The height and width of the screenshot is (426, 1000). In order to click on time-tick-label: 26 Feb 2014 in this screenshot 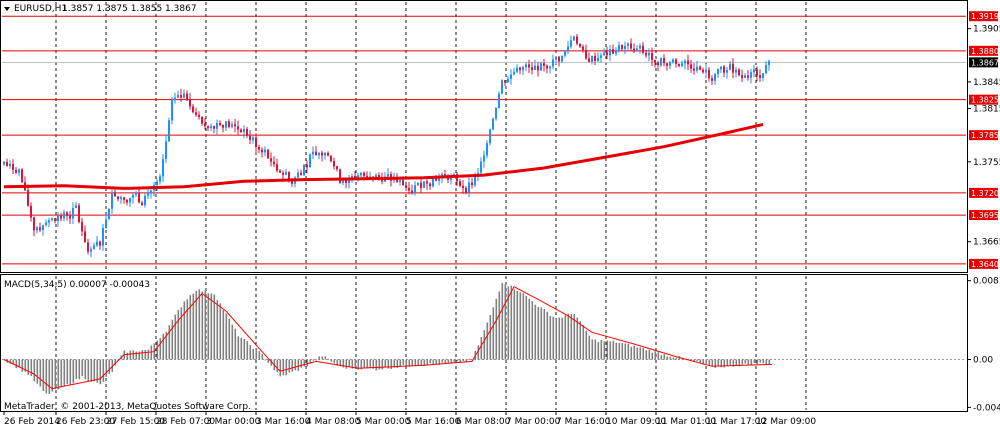, I will do `click(32, 421)`.